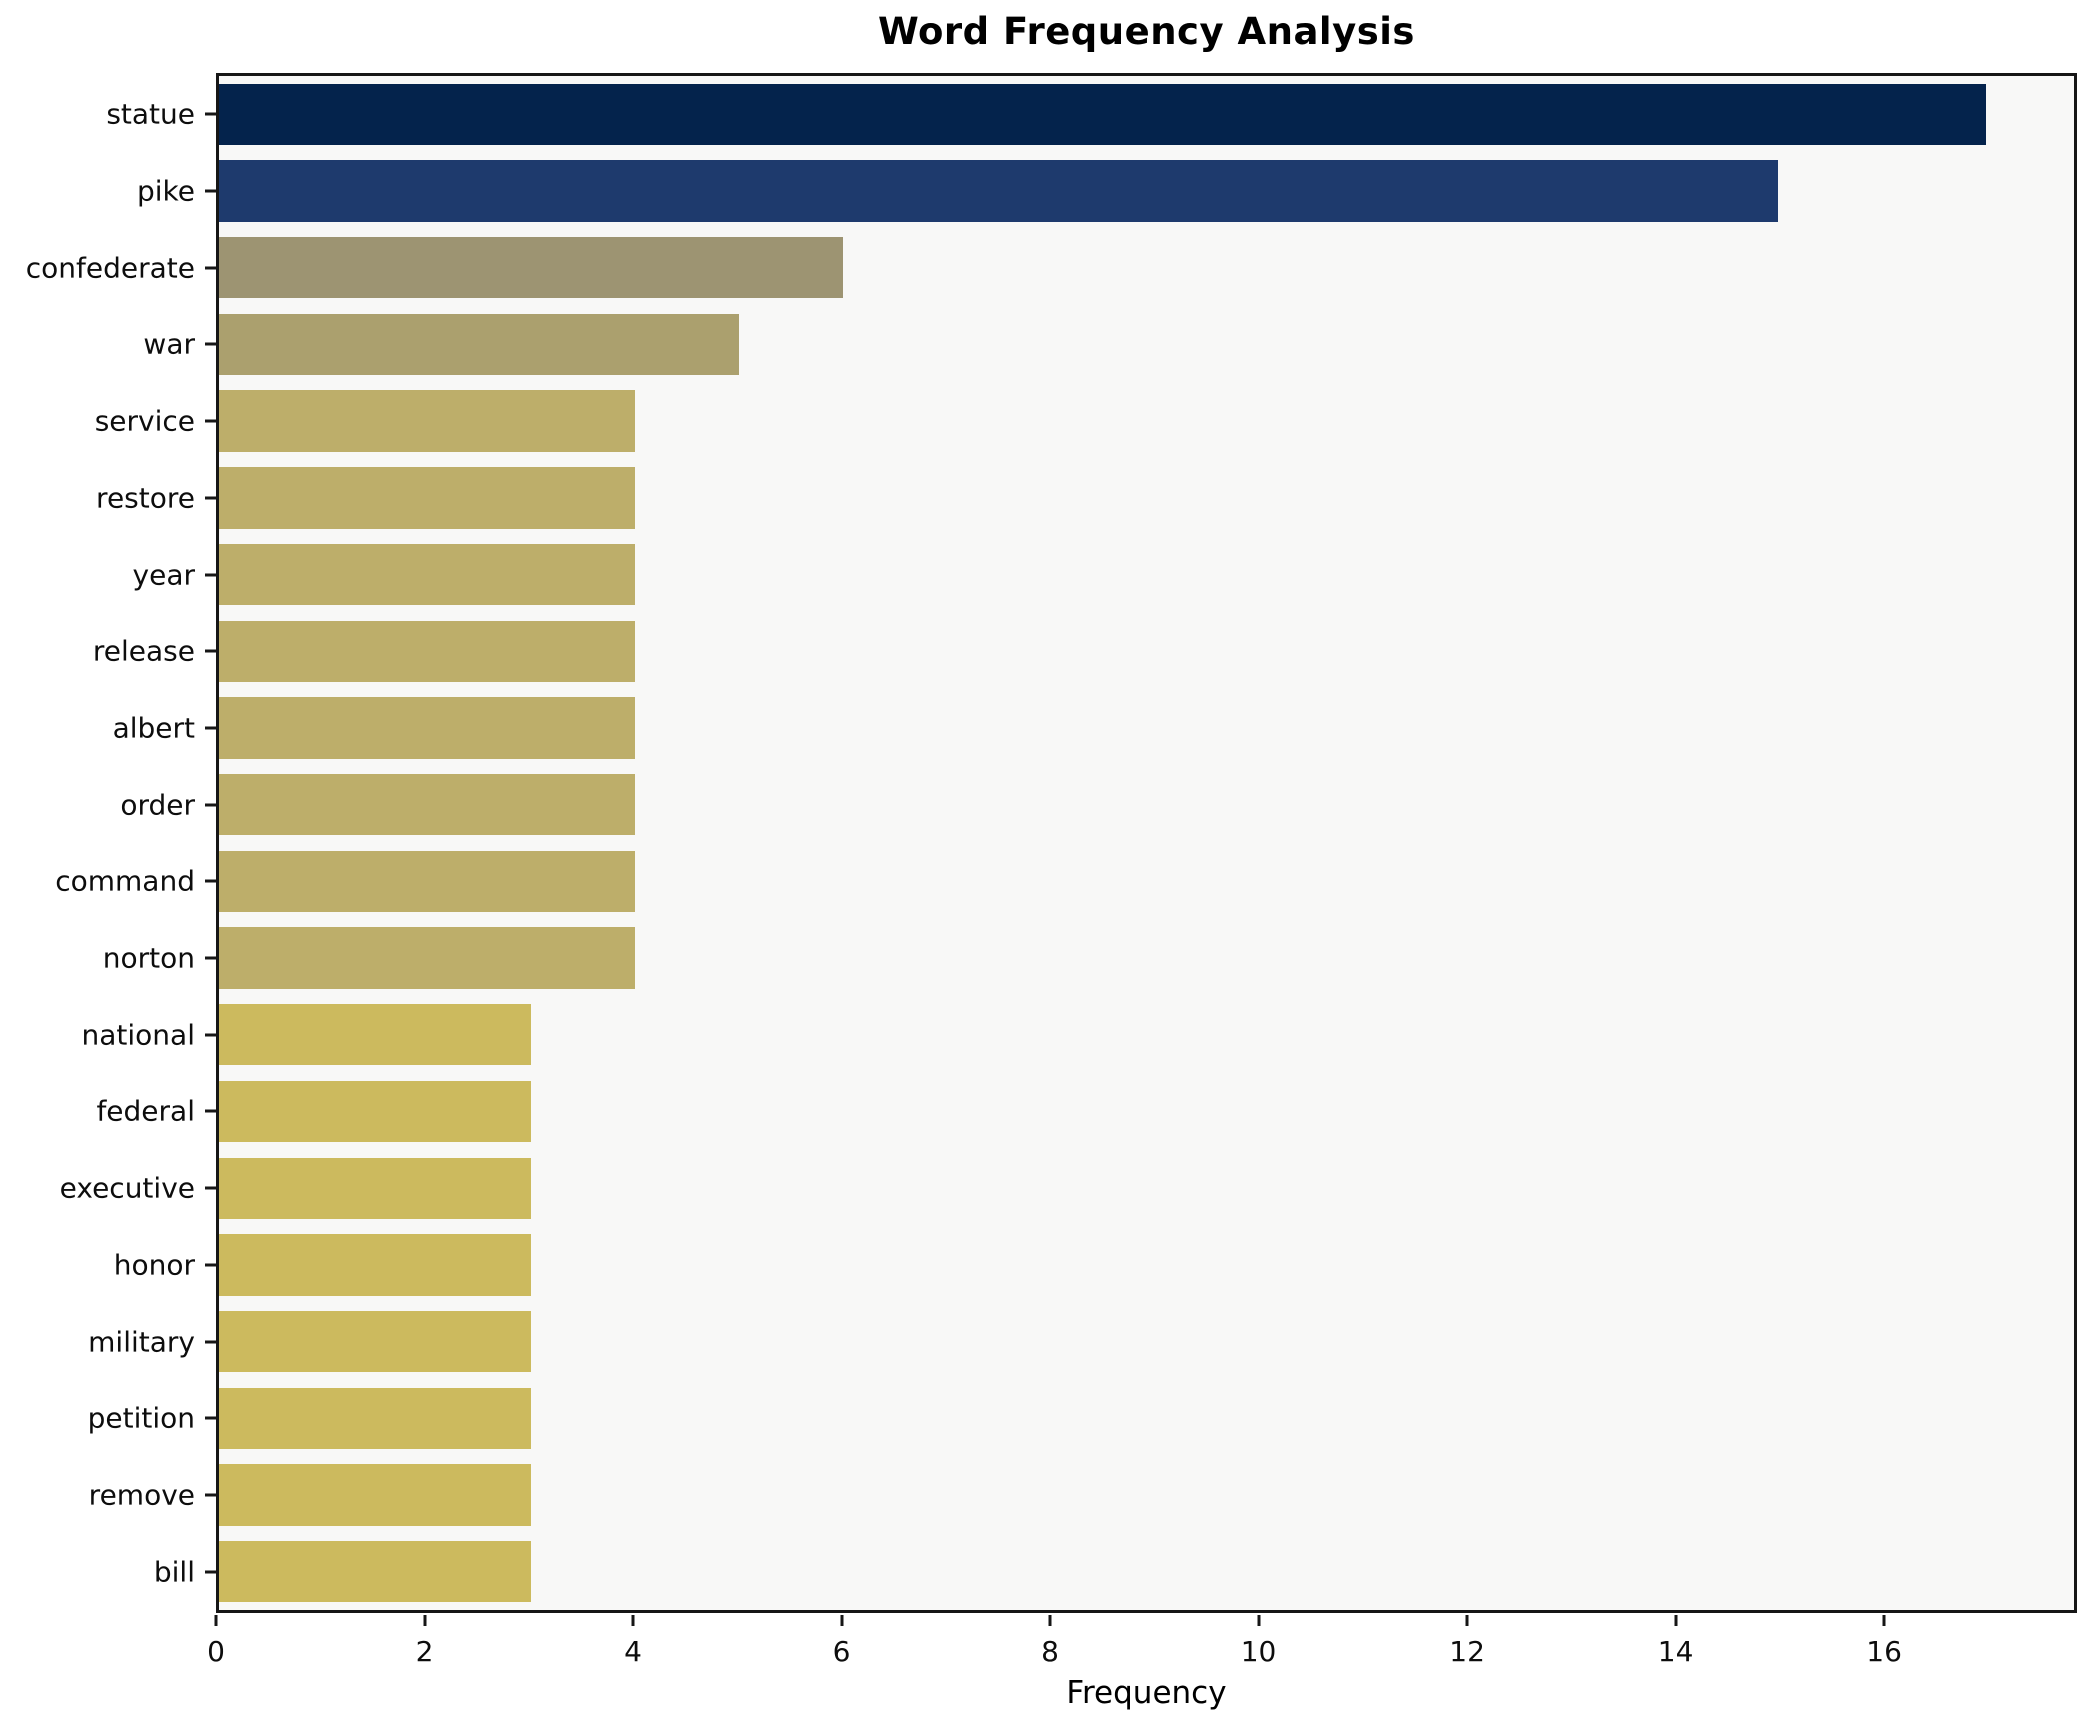 This screenshot has height=1722, width=2095. I want to click on y-tick-label-remove: remove, so click(141, 1495).